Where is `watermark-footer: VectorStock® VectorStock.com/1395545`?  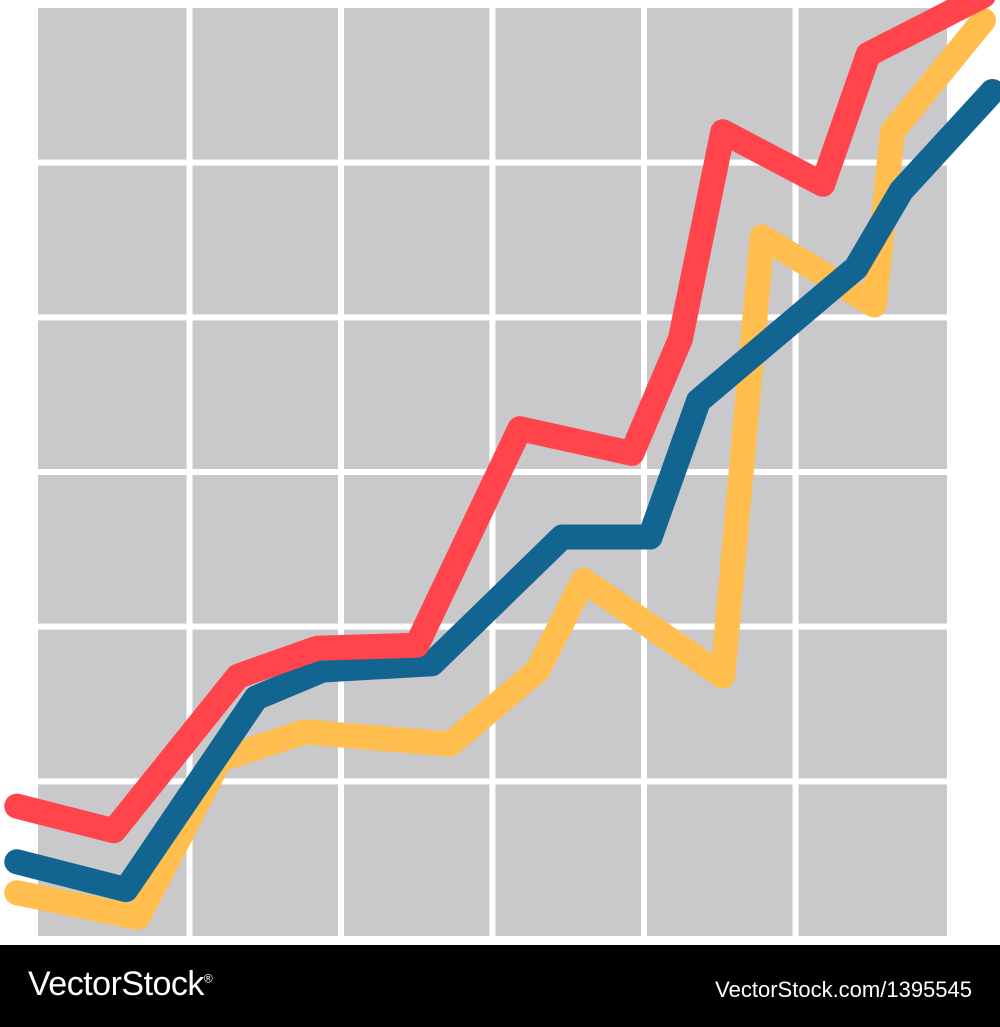 watermark-footer: VectorStock® VectorStock.com/1395545 is located at coordinates (500, 986).